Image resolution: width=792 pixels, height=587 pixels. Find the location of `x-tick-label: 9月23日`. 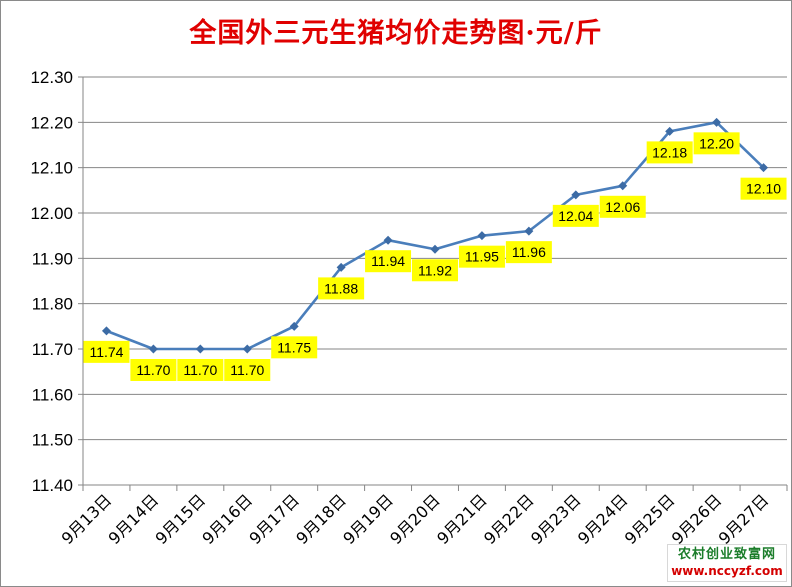

x-tick-label: 9月23日 is located at coordinates (556, 519).